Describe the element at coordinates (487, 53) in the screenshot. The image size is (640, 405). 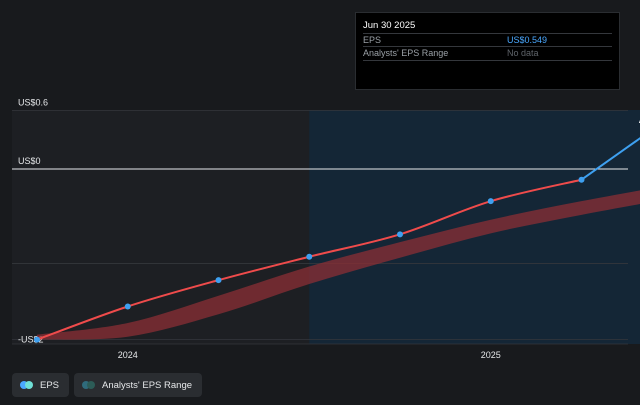
I see `tooltip-row-range: Analysts' EPS Range No data` at that location.